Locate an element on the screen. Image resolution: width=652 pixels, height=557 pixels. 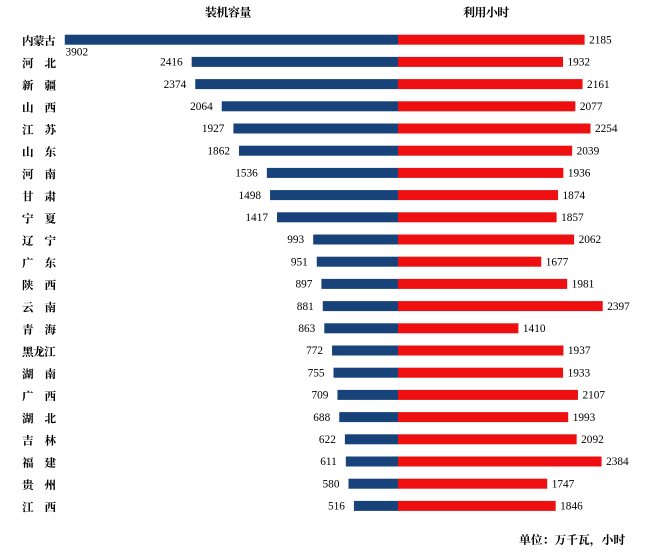
svg-text: 580 is located at coordinates (331, 484).